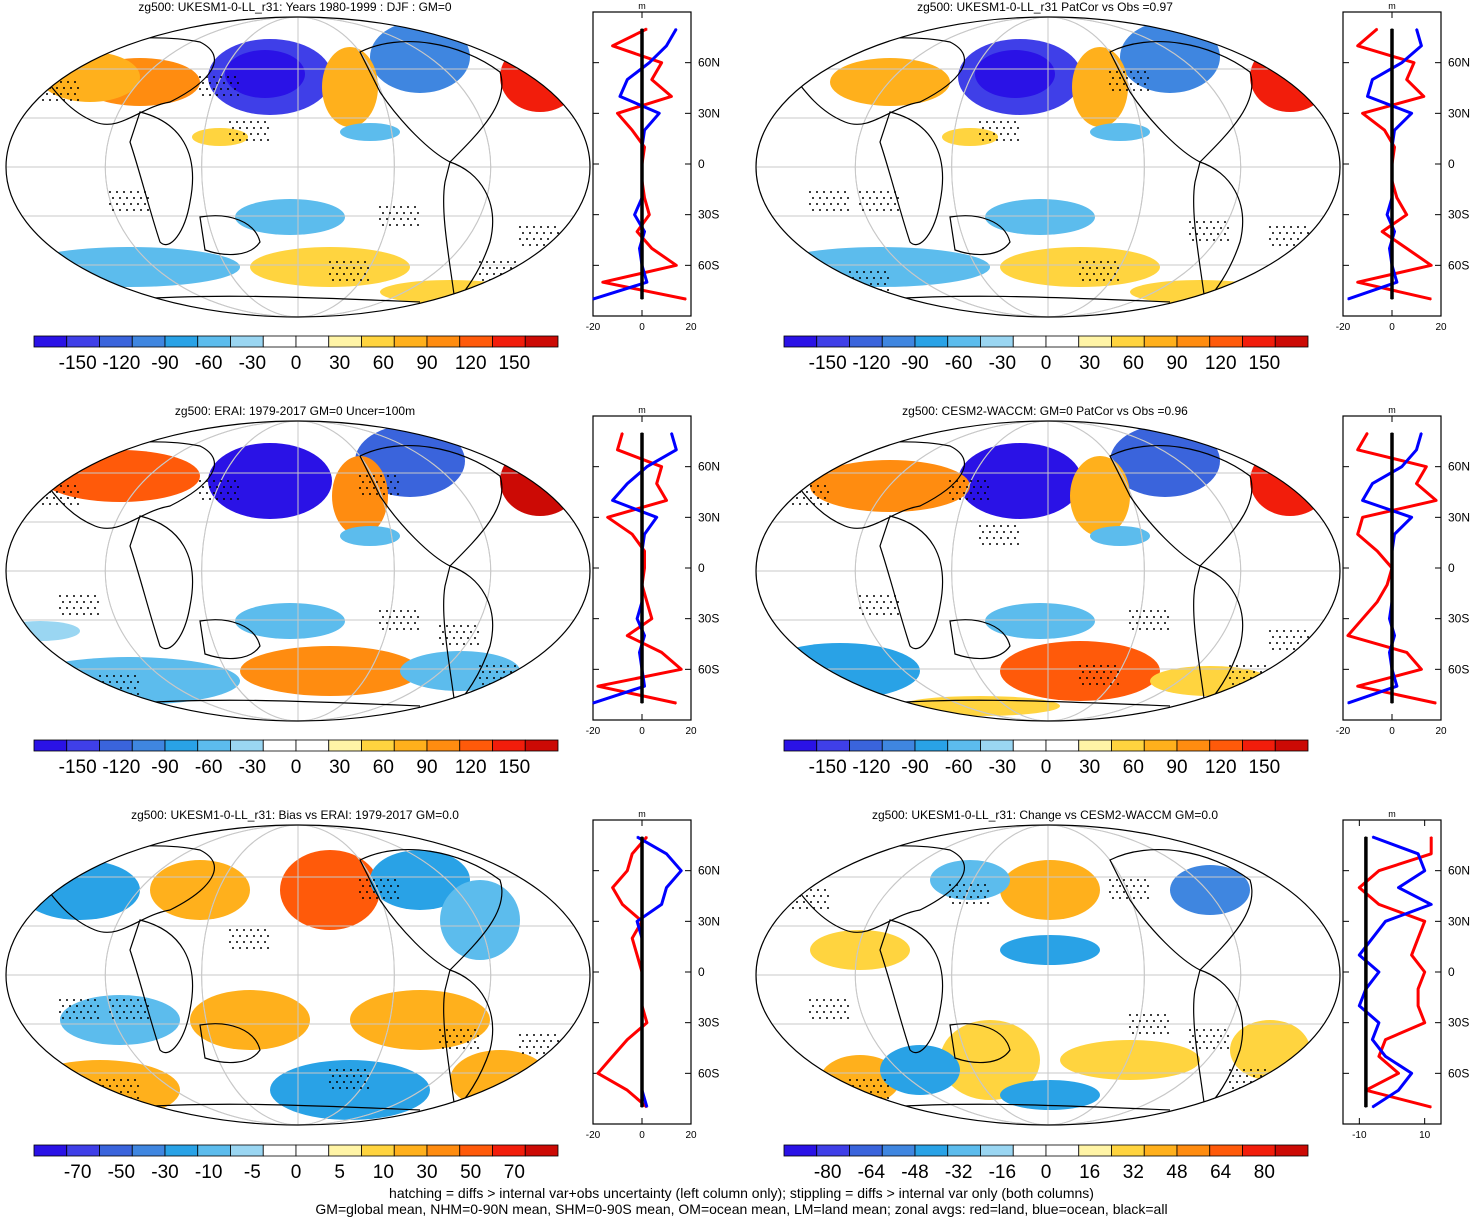 The height and width of the screenshot is (1217, 1483). I want to click on profile-unit: m, so click(642, 814).